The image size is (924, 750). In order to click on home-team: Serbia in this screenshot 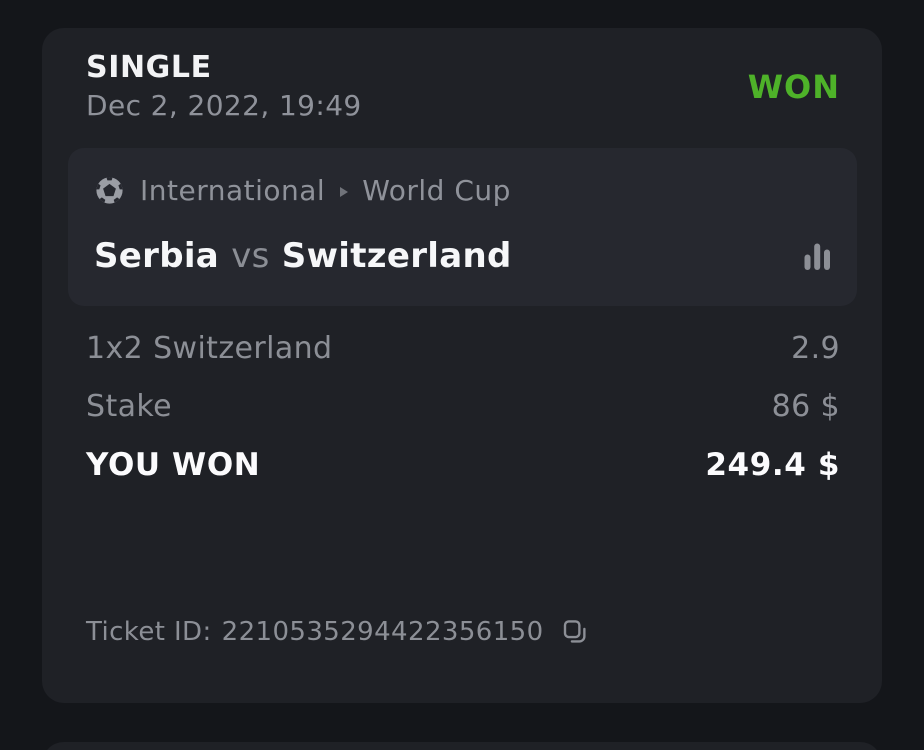, I will do `click(157, 256)`.